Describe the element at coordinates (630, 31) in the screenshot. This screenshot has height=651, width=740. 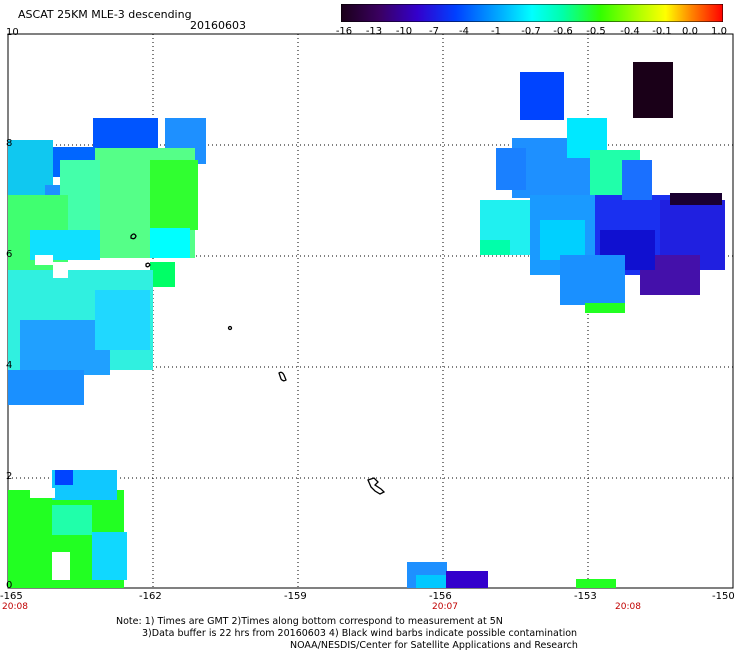
I see `colorbar-label: -0.4` at that location.